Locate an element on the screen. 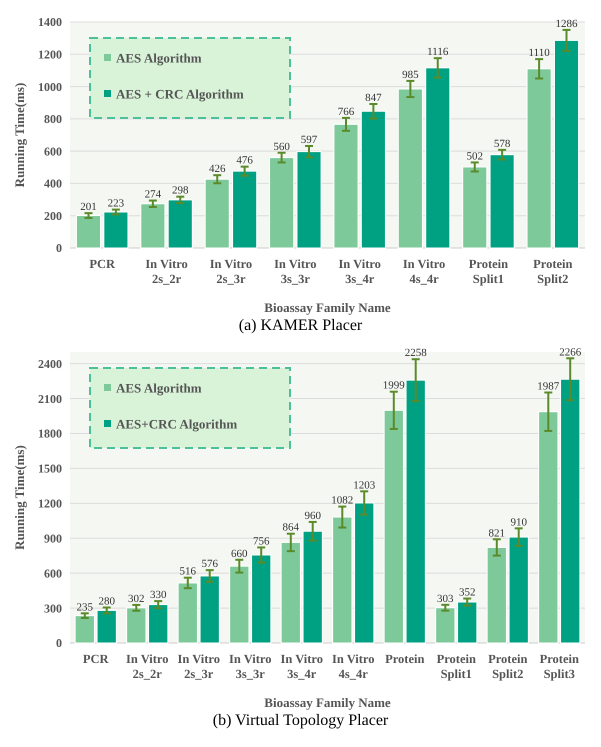  y-tick-label: 900 is located at coordinates (53, 538).